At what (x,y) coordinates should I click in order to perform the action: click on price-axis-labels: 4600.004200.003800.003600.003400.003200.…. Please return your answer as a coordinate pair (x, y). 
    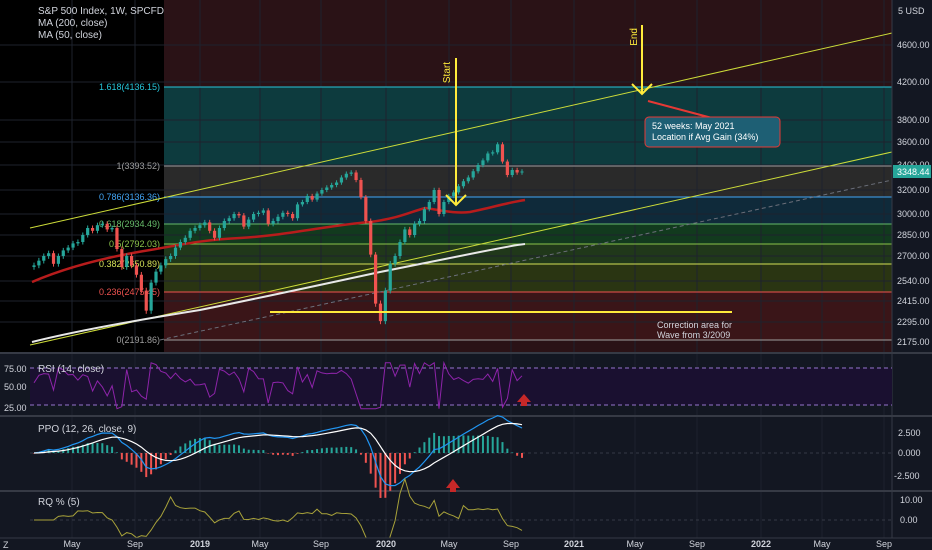
    Looking at the image, I should click on (913, 193).